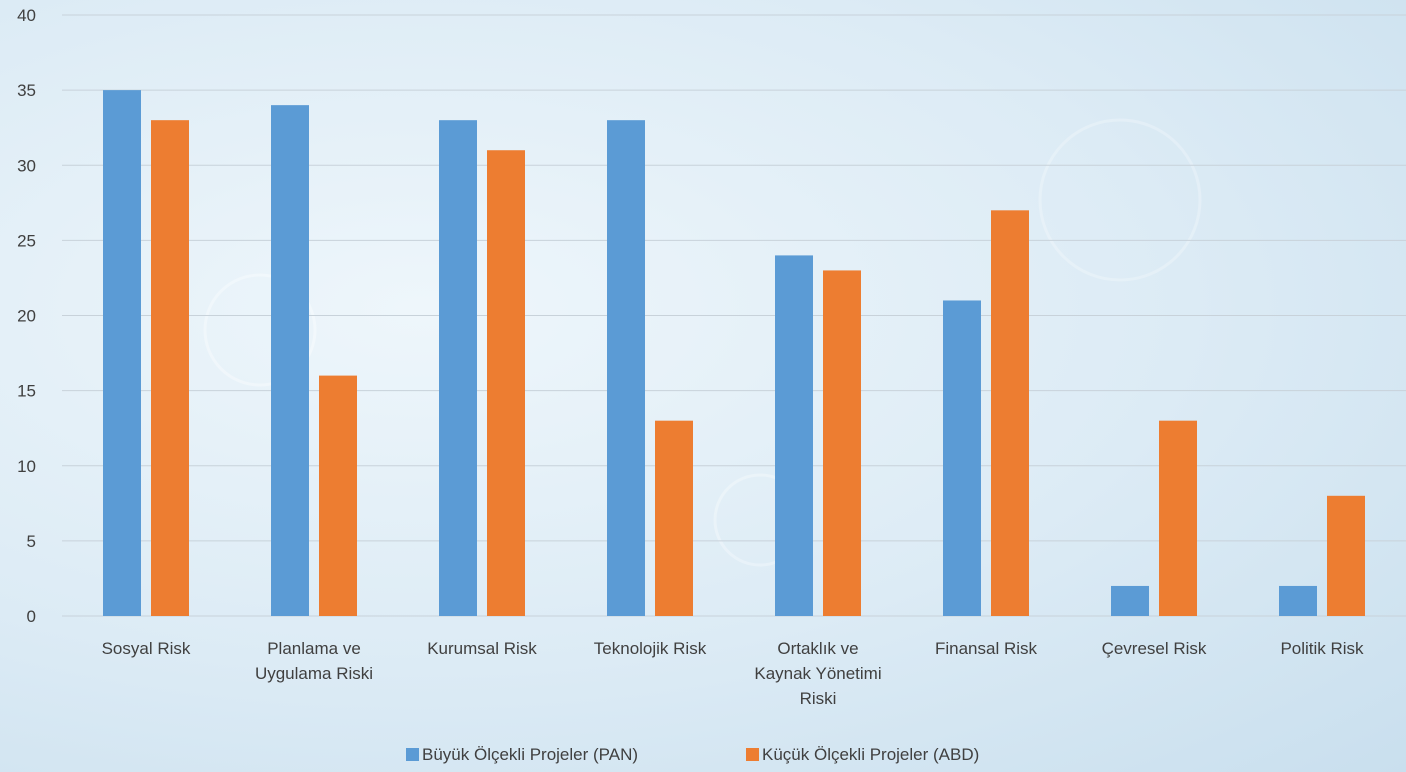  I want to click on x-category-label: Teknolojik Risk, so click(650, 648).